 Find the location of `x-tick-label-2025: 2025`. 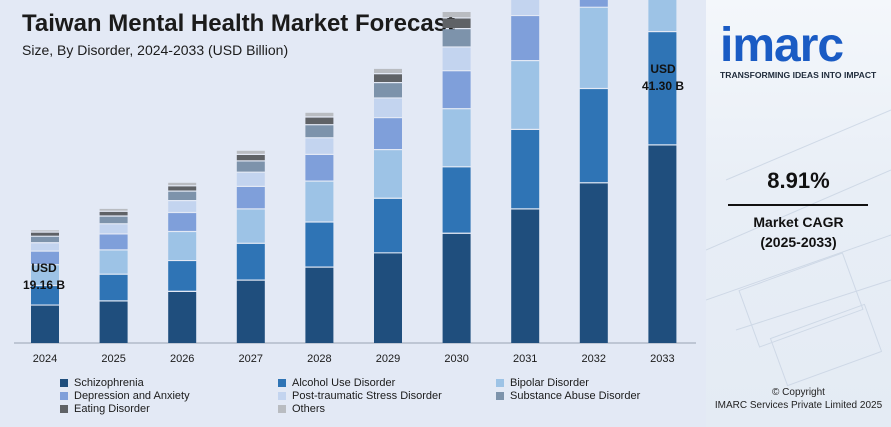

x-tick-label-2025: 2025 is located at coordinates (113, 359).